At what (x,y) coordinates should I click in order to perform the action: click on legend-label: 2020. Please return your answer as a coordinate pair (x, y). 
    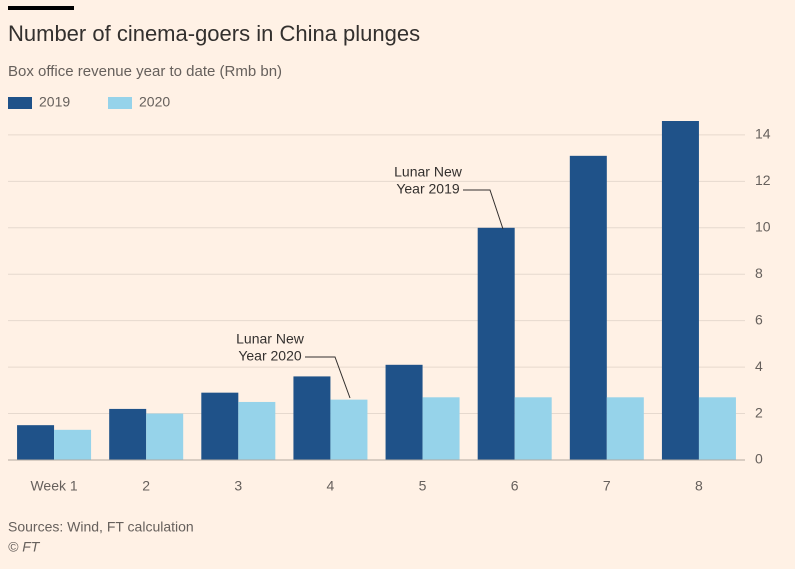
    Looking at the image, I should click on (154, 102).